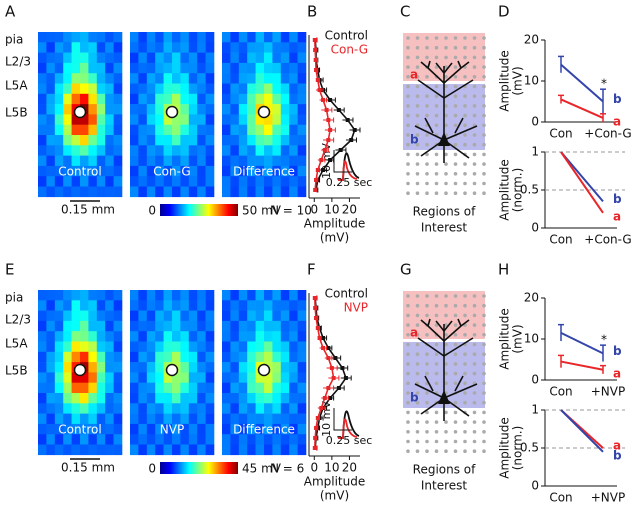 The height and width of the screenshot is (516, 635). I want to click on x-tick-label: 10, so click(331, 210).